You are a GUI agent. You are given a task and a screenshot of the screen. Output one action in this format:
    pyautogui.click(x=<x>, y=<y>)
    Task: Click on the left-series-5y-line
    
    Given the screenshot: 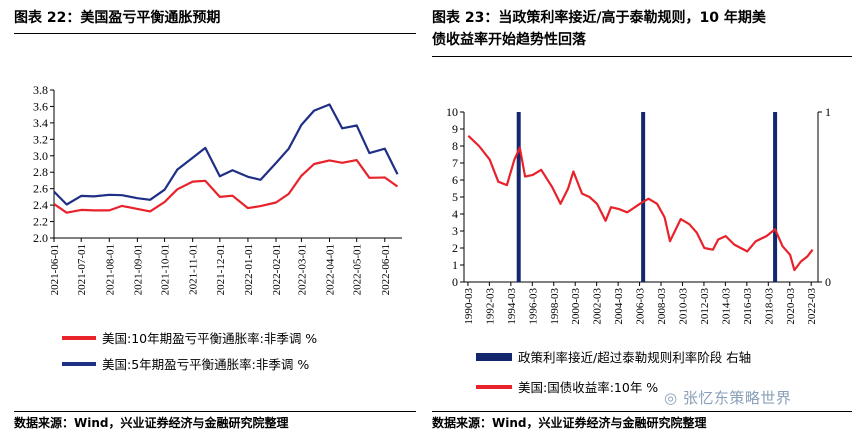 What is the action you would take?
    pyautogui.click(x=226, y=154)
    